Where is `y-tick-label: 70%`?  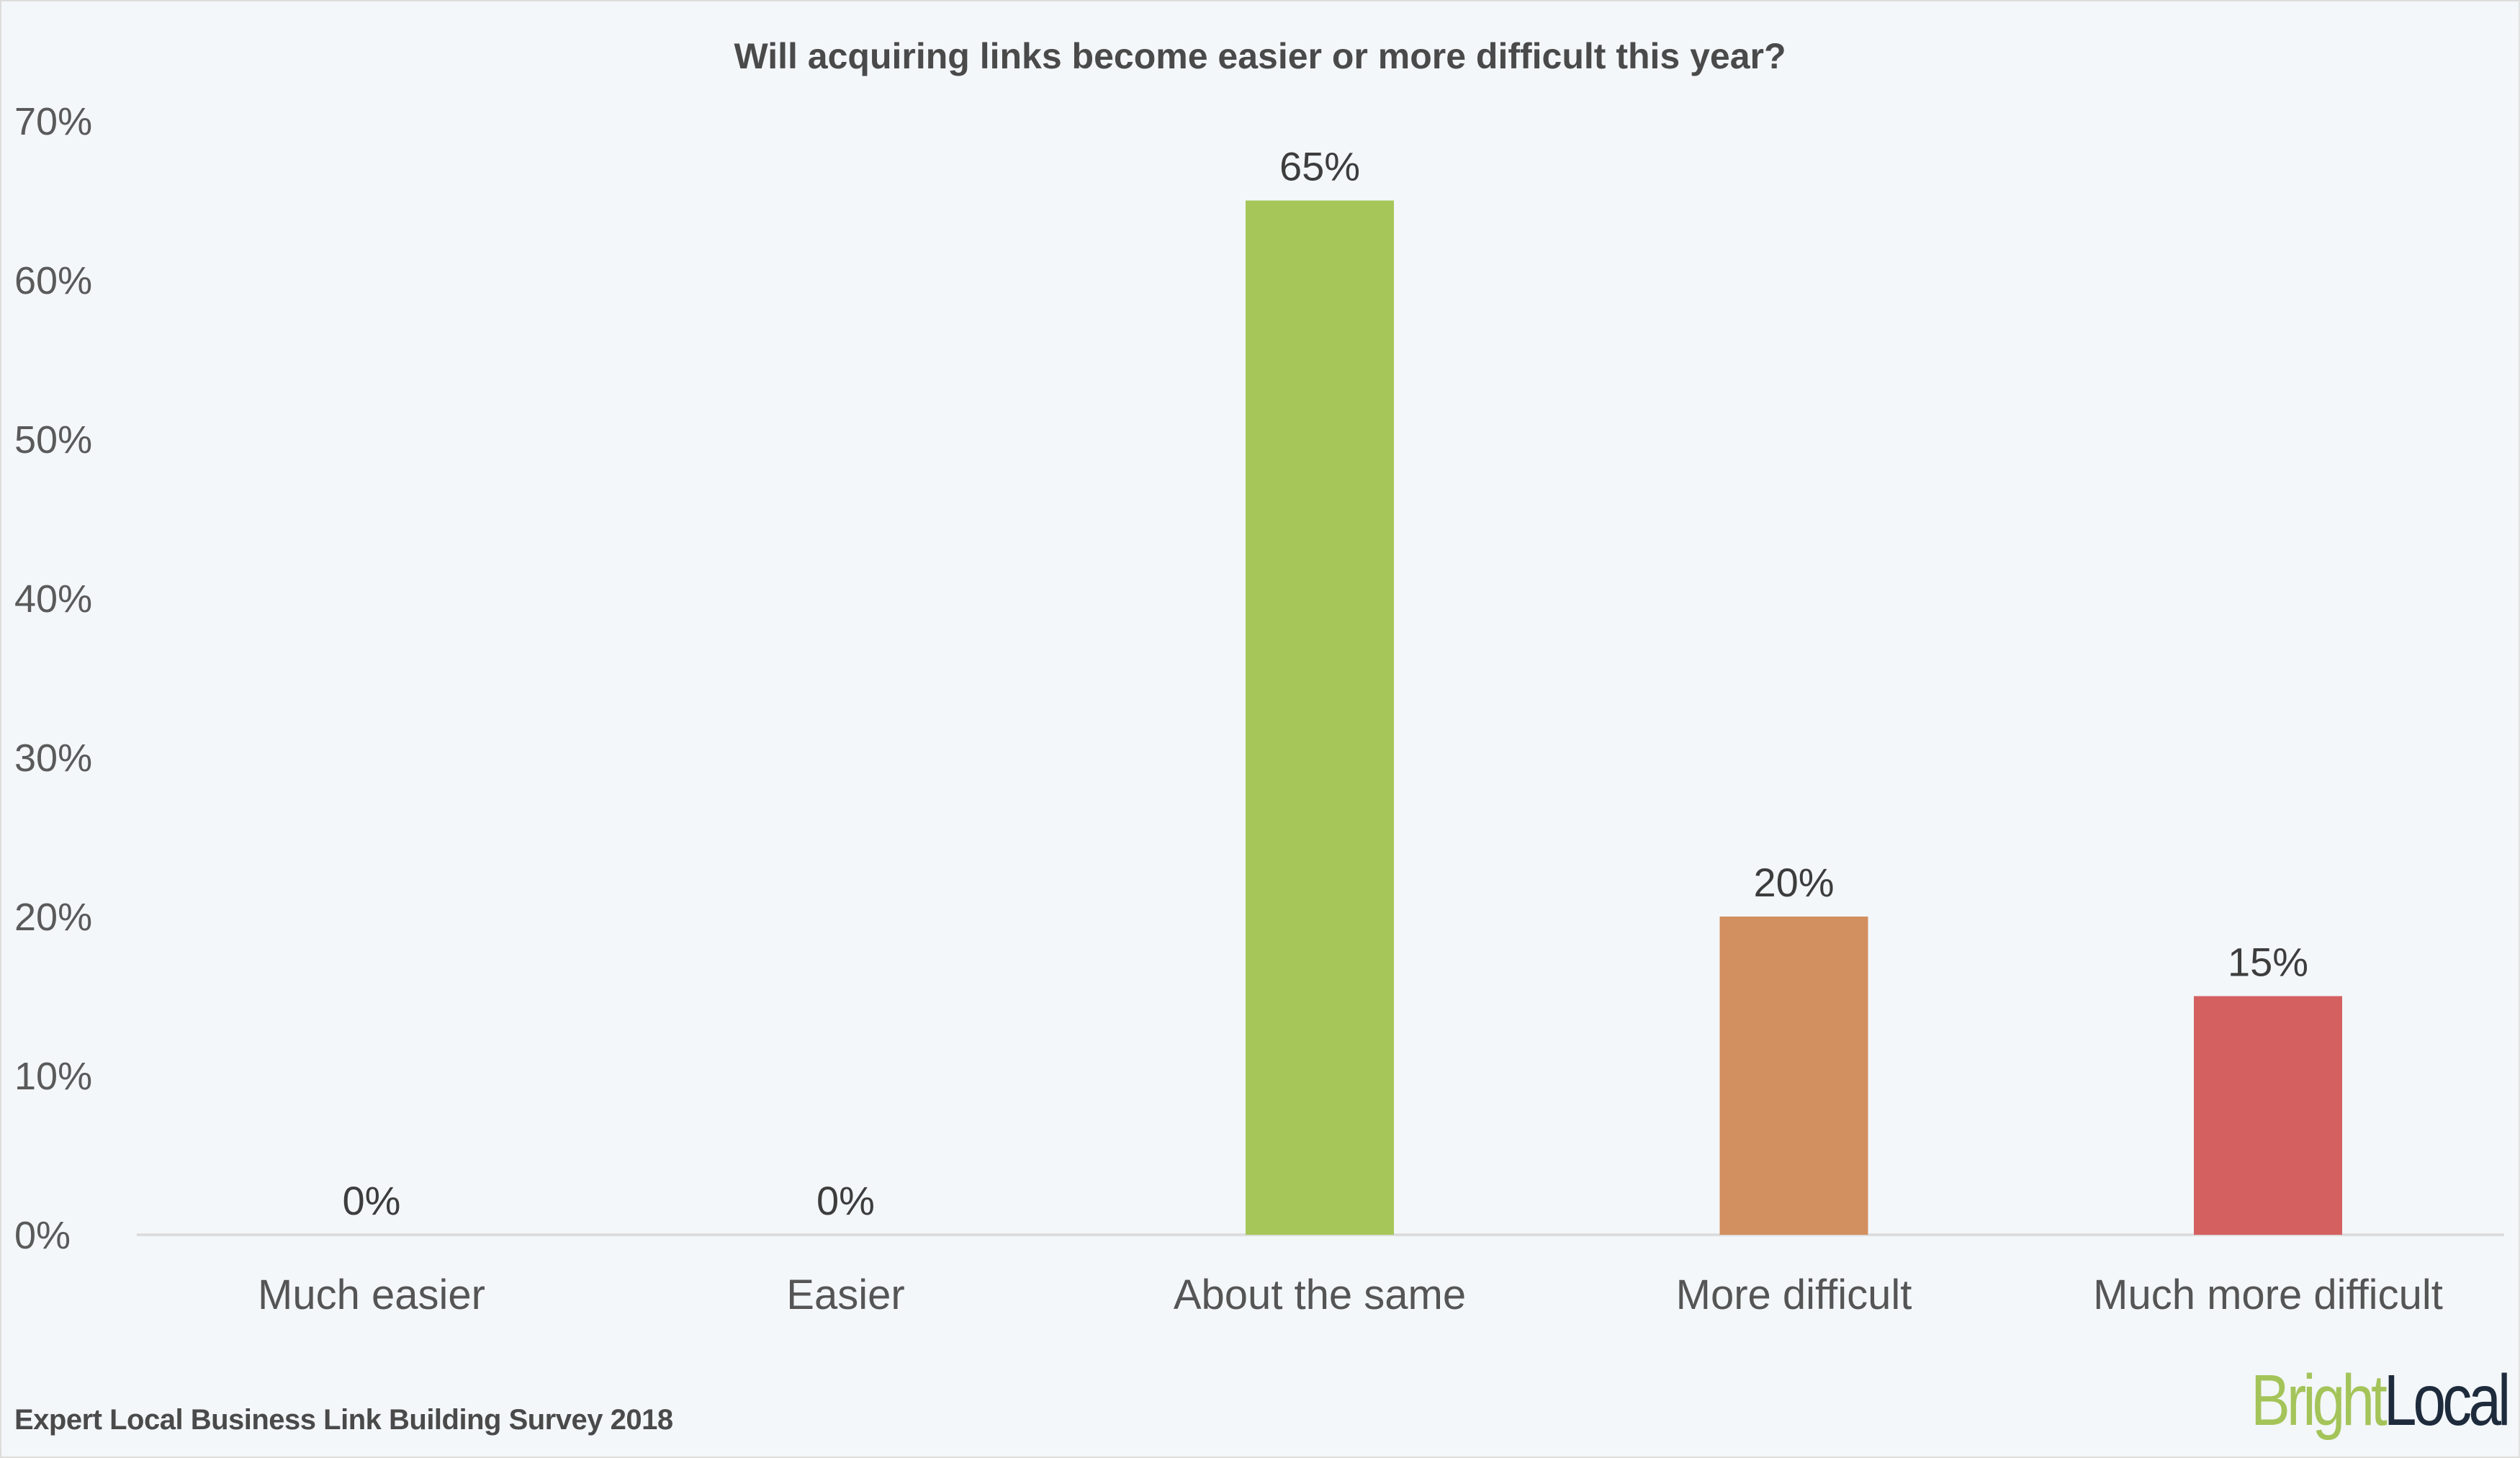
y-tick-label: 70% is located at coordinates (53, 121).